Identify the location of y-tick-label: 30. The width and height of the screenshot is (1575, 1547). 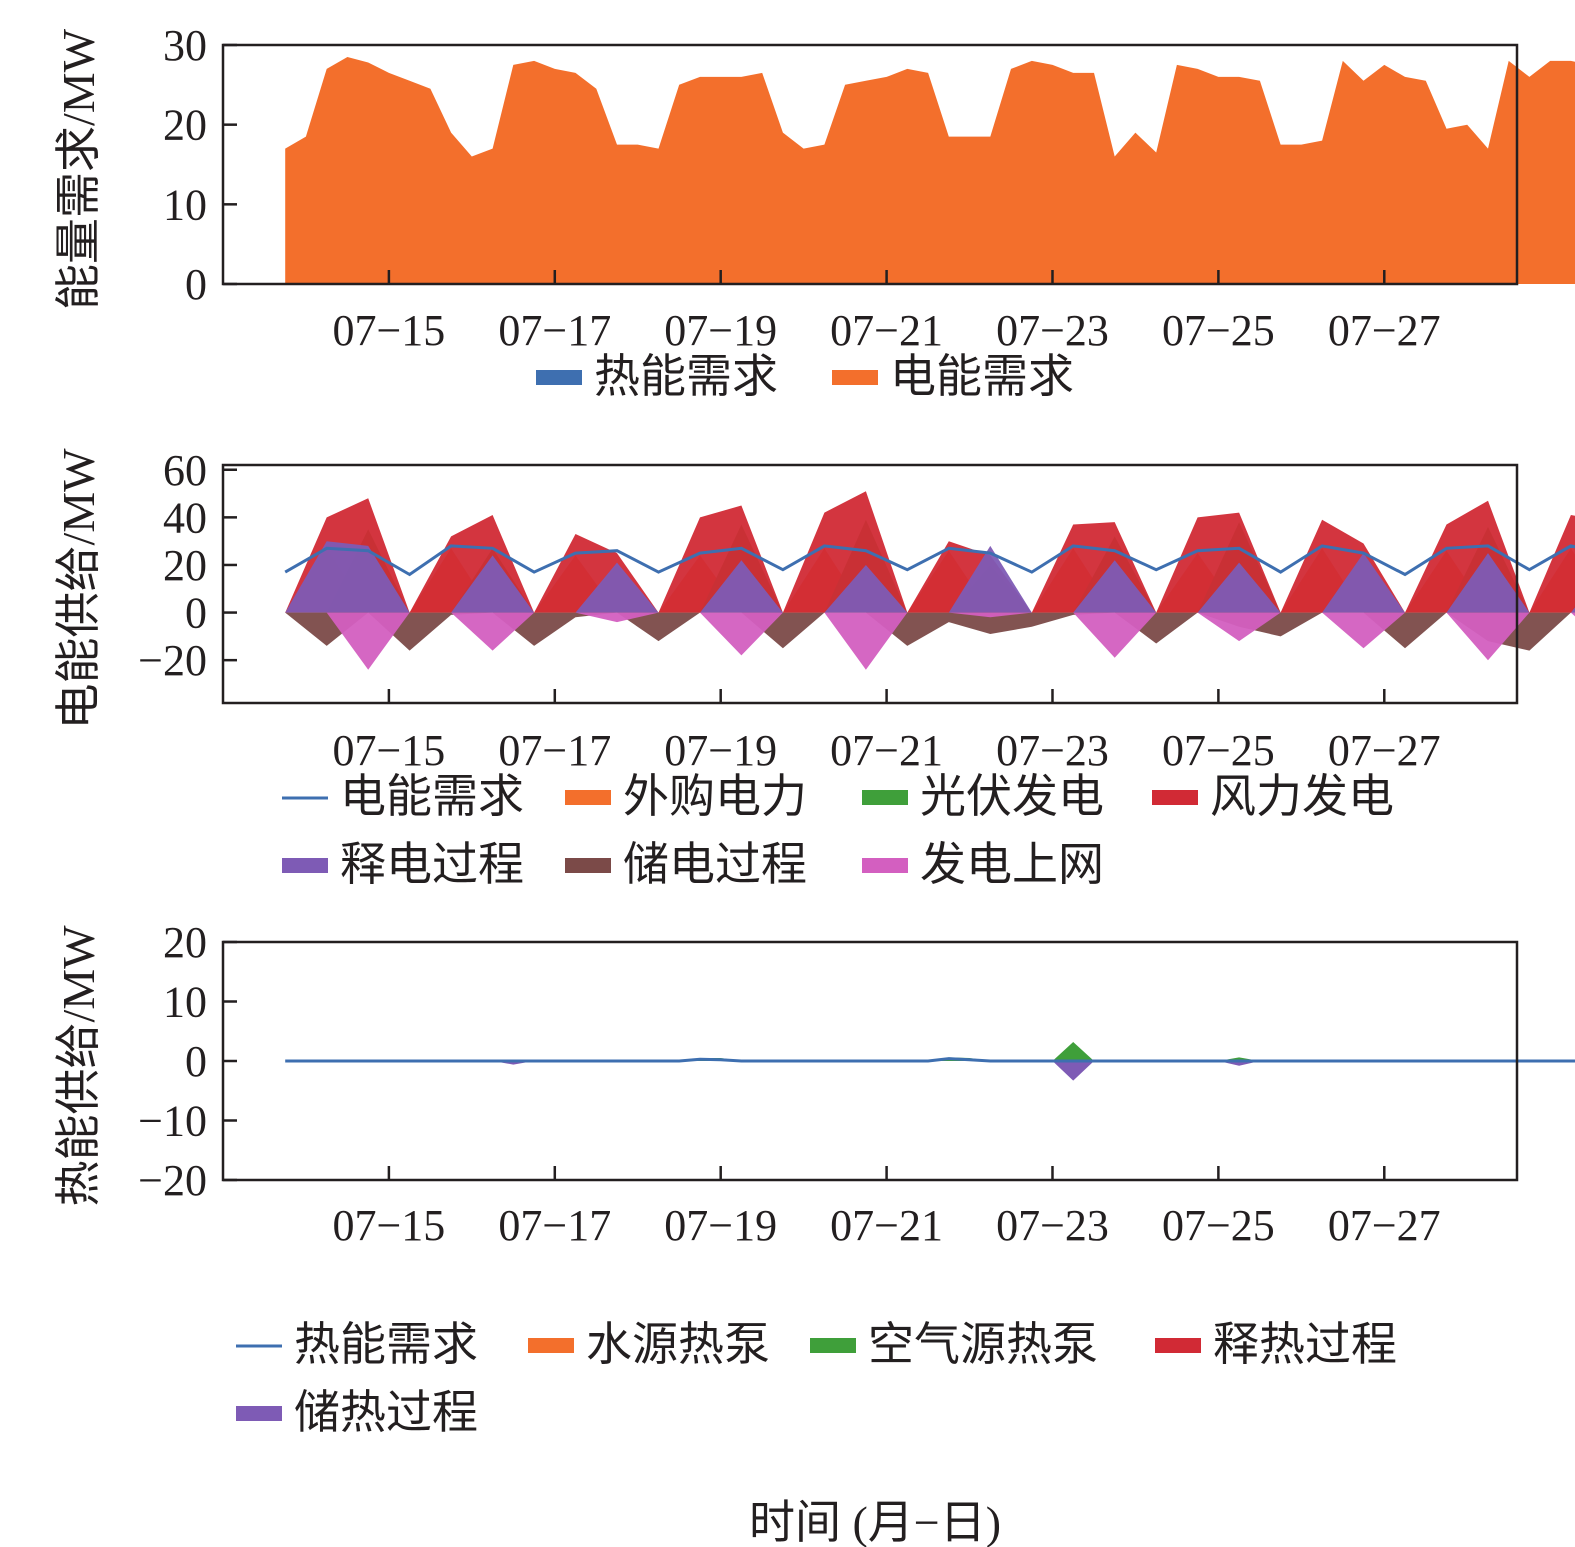
(185, 45).